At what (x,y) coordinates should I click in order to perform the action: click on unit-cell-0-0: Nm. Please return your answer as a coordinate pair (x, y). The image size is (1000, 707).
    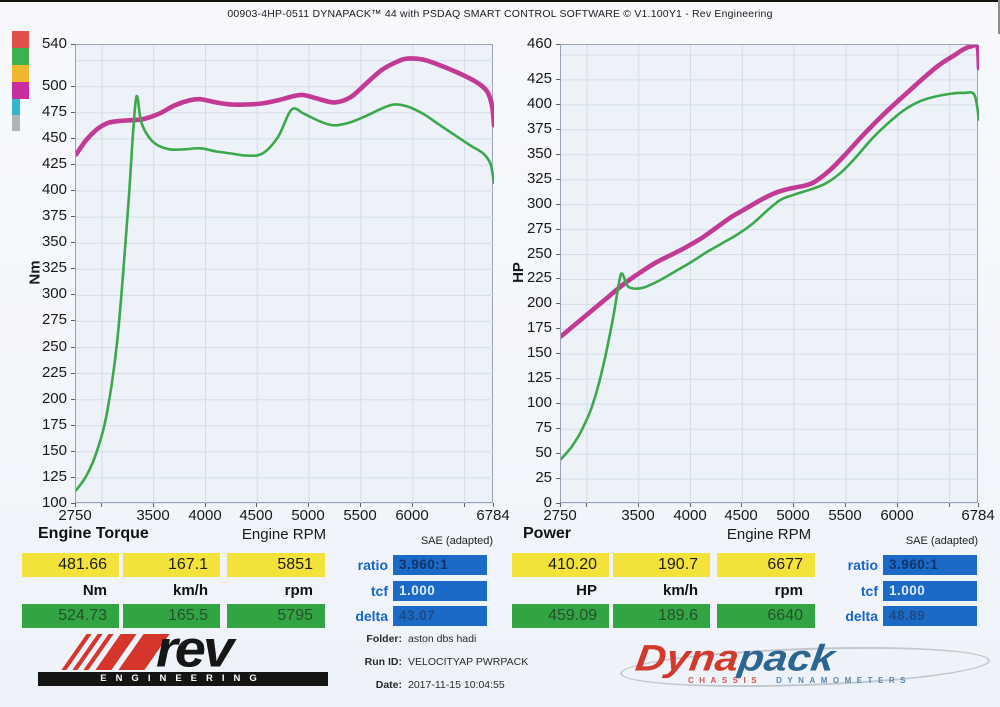
    Looking at the image, I should click on (94, 590).